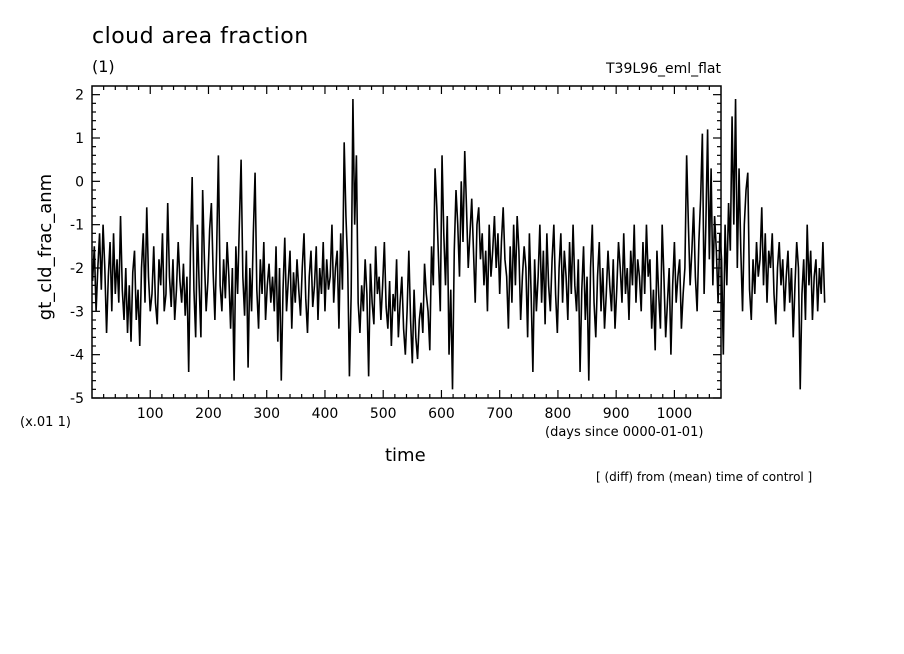 The height and width of the screenshot is (654, 904). I want to click on x-tick-label: 1000, so click(675, 414).